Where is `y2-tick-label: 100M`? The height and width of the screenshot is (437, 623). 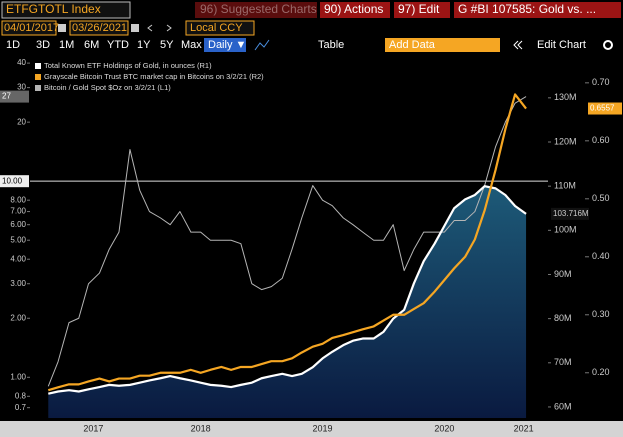 y2-tick-label: 100M is located at coordinates (565, 230).